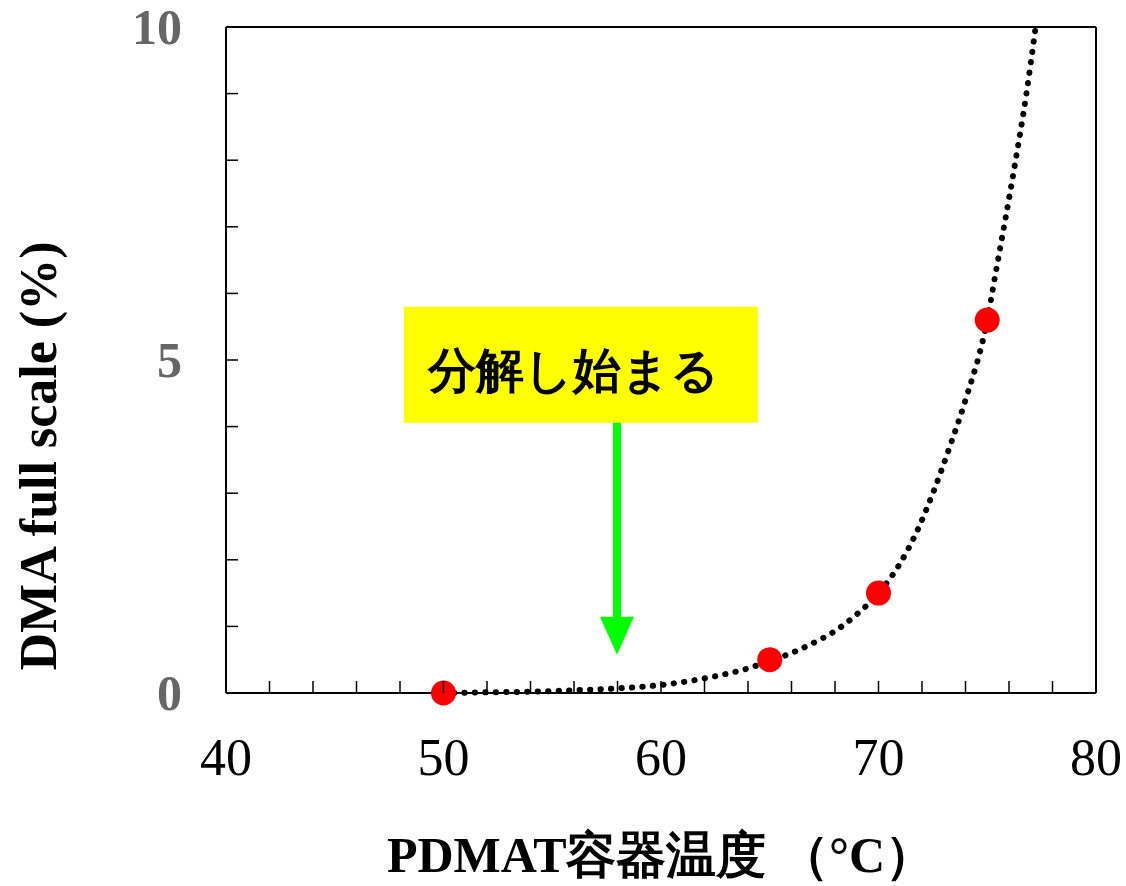  I want to click on y-tick-label: 0, so click(169, 693).